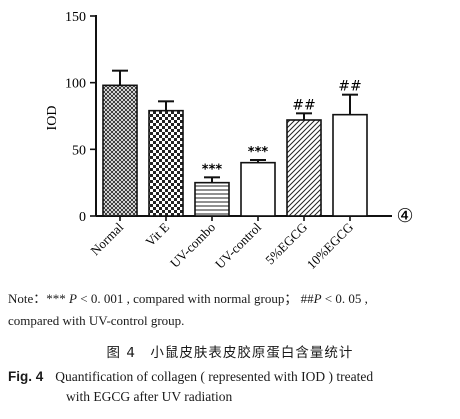 The height and width of the screenshot is (419, 460). What do you see at coordinates (230, 353) in the screenshot?
I see `figure-caption-chinese: 图 4 小鼠皮肤表皮胶原蛋白含量统计` at bounding box center [230, 353].